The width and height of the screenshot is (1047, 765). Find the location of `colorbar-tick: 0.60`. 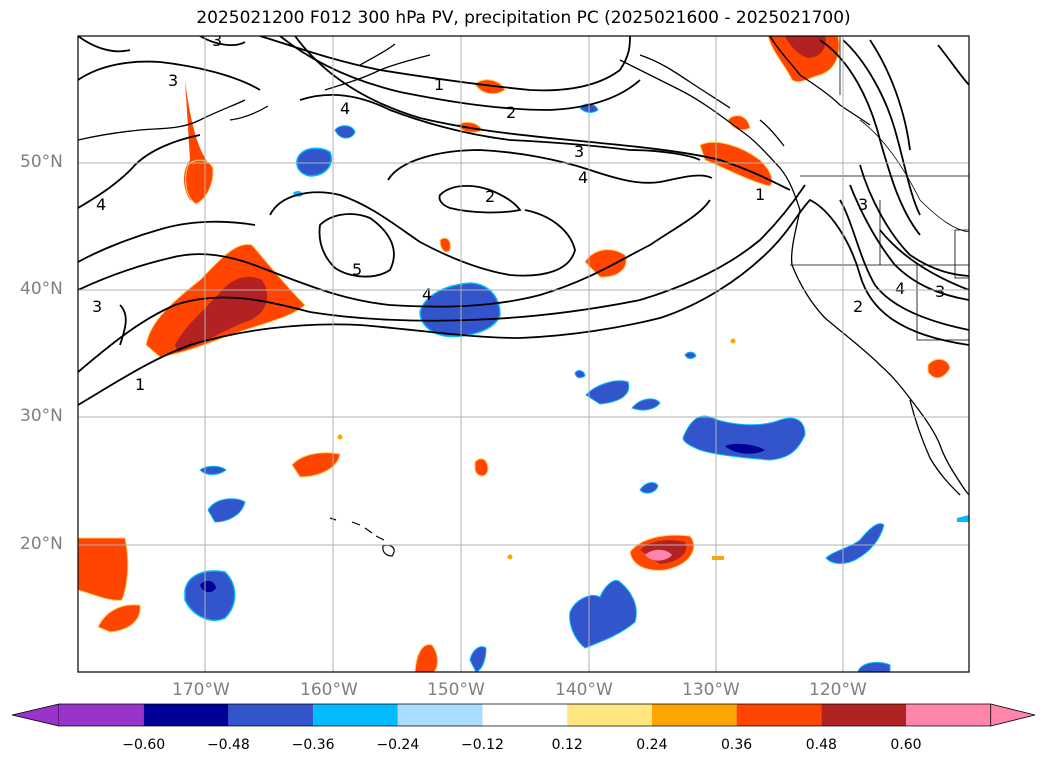

colorbar-tick: 0.60 is located at coordinates (906, 745).